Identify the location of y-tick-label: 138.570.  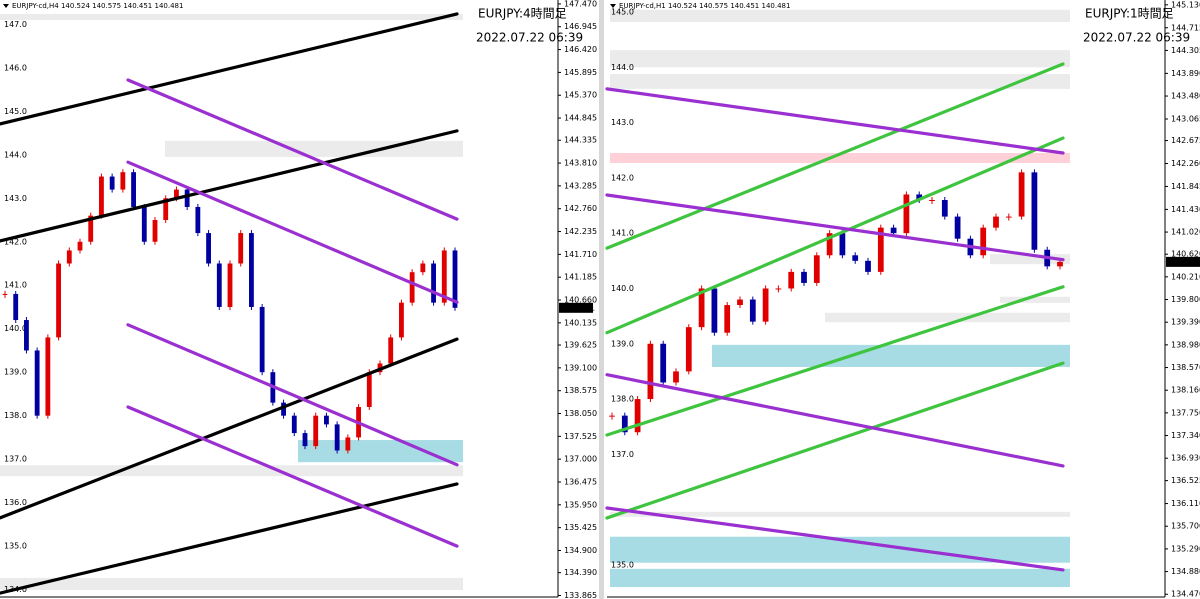
(1185, 367).